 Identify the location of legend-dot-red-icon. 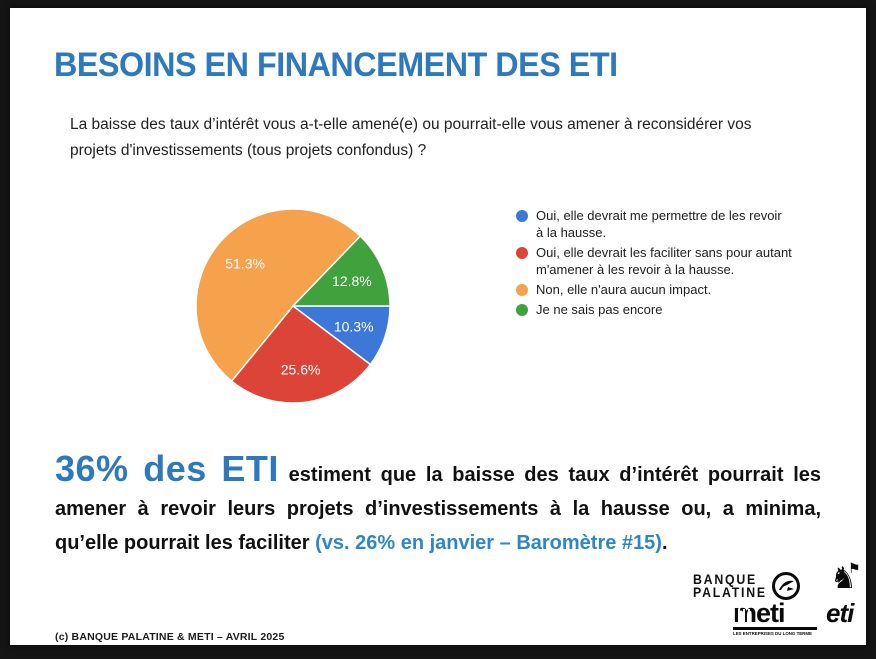
(522, 252).